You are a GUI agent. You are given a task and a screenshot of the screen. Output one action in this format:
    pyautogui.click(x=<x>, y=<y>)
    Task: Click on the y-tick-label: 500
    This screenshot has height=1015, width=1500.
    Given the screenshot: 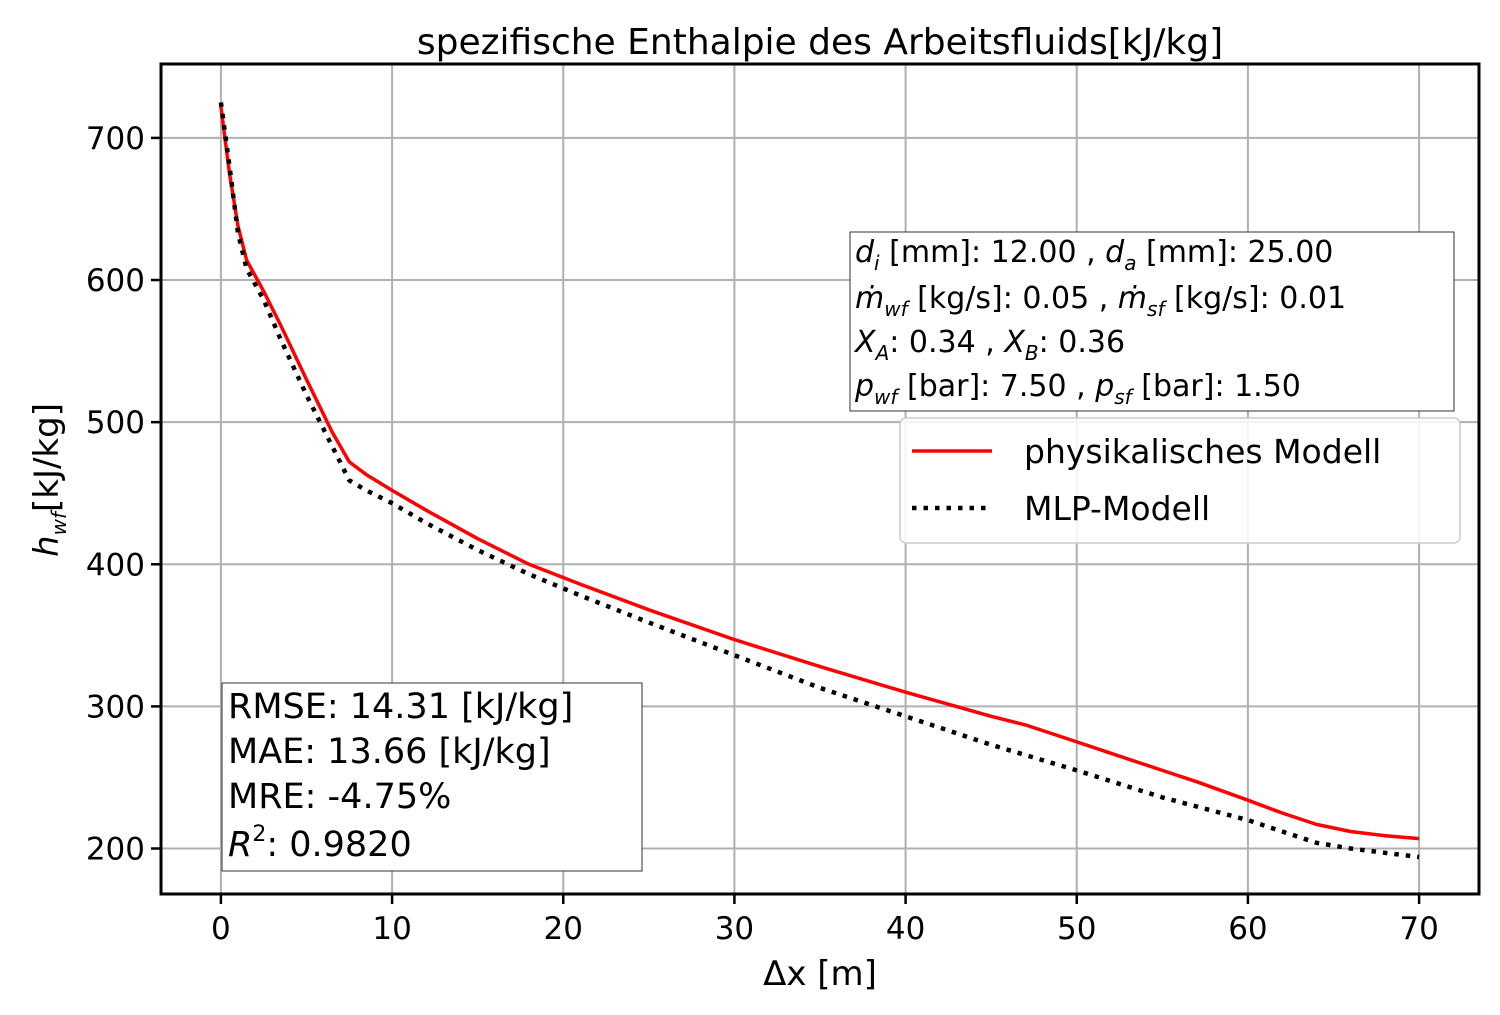 What is the action you would take?
    pyautogui.click(x=115, y=423)
    